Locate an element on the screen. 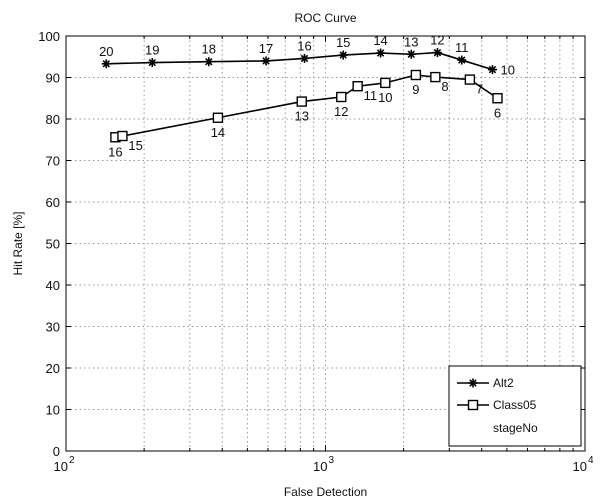 This screenshot has height=501, width=603. x-tick-label: 10 2 is located at coordinates (64, 464).